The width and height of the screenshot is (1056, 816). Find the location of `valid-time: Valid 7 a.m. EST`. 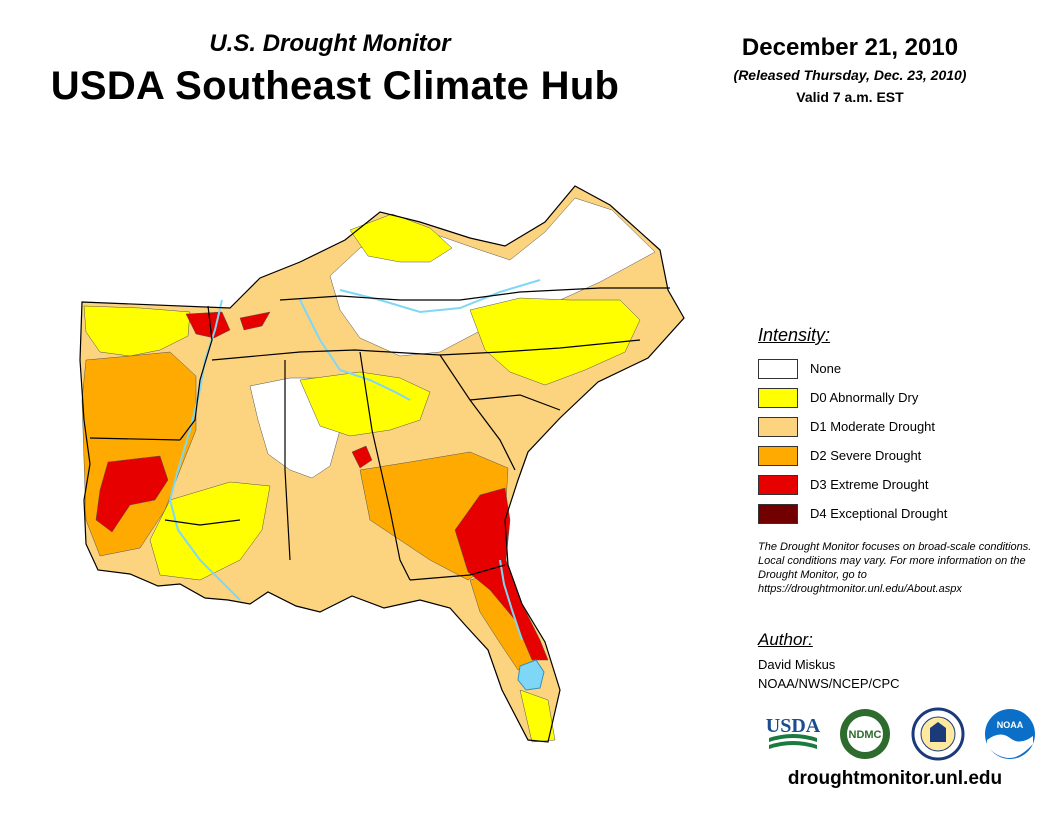

valid-time: Valid 7 a.m. EST is located at coordinates (850, 97).